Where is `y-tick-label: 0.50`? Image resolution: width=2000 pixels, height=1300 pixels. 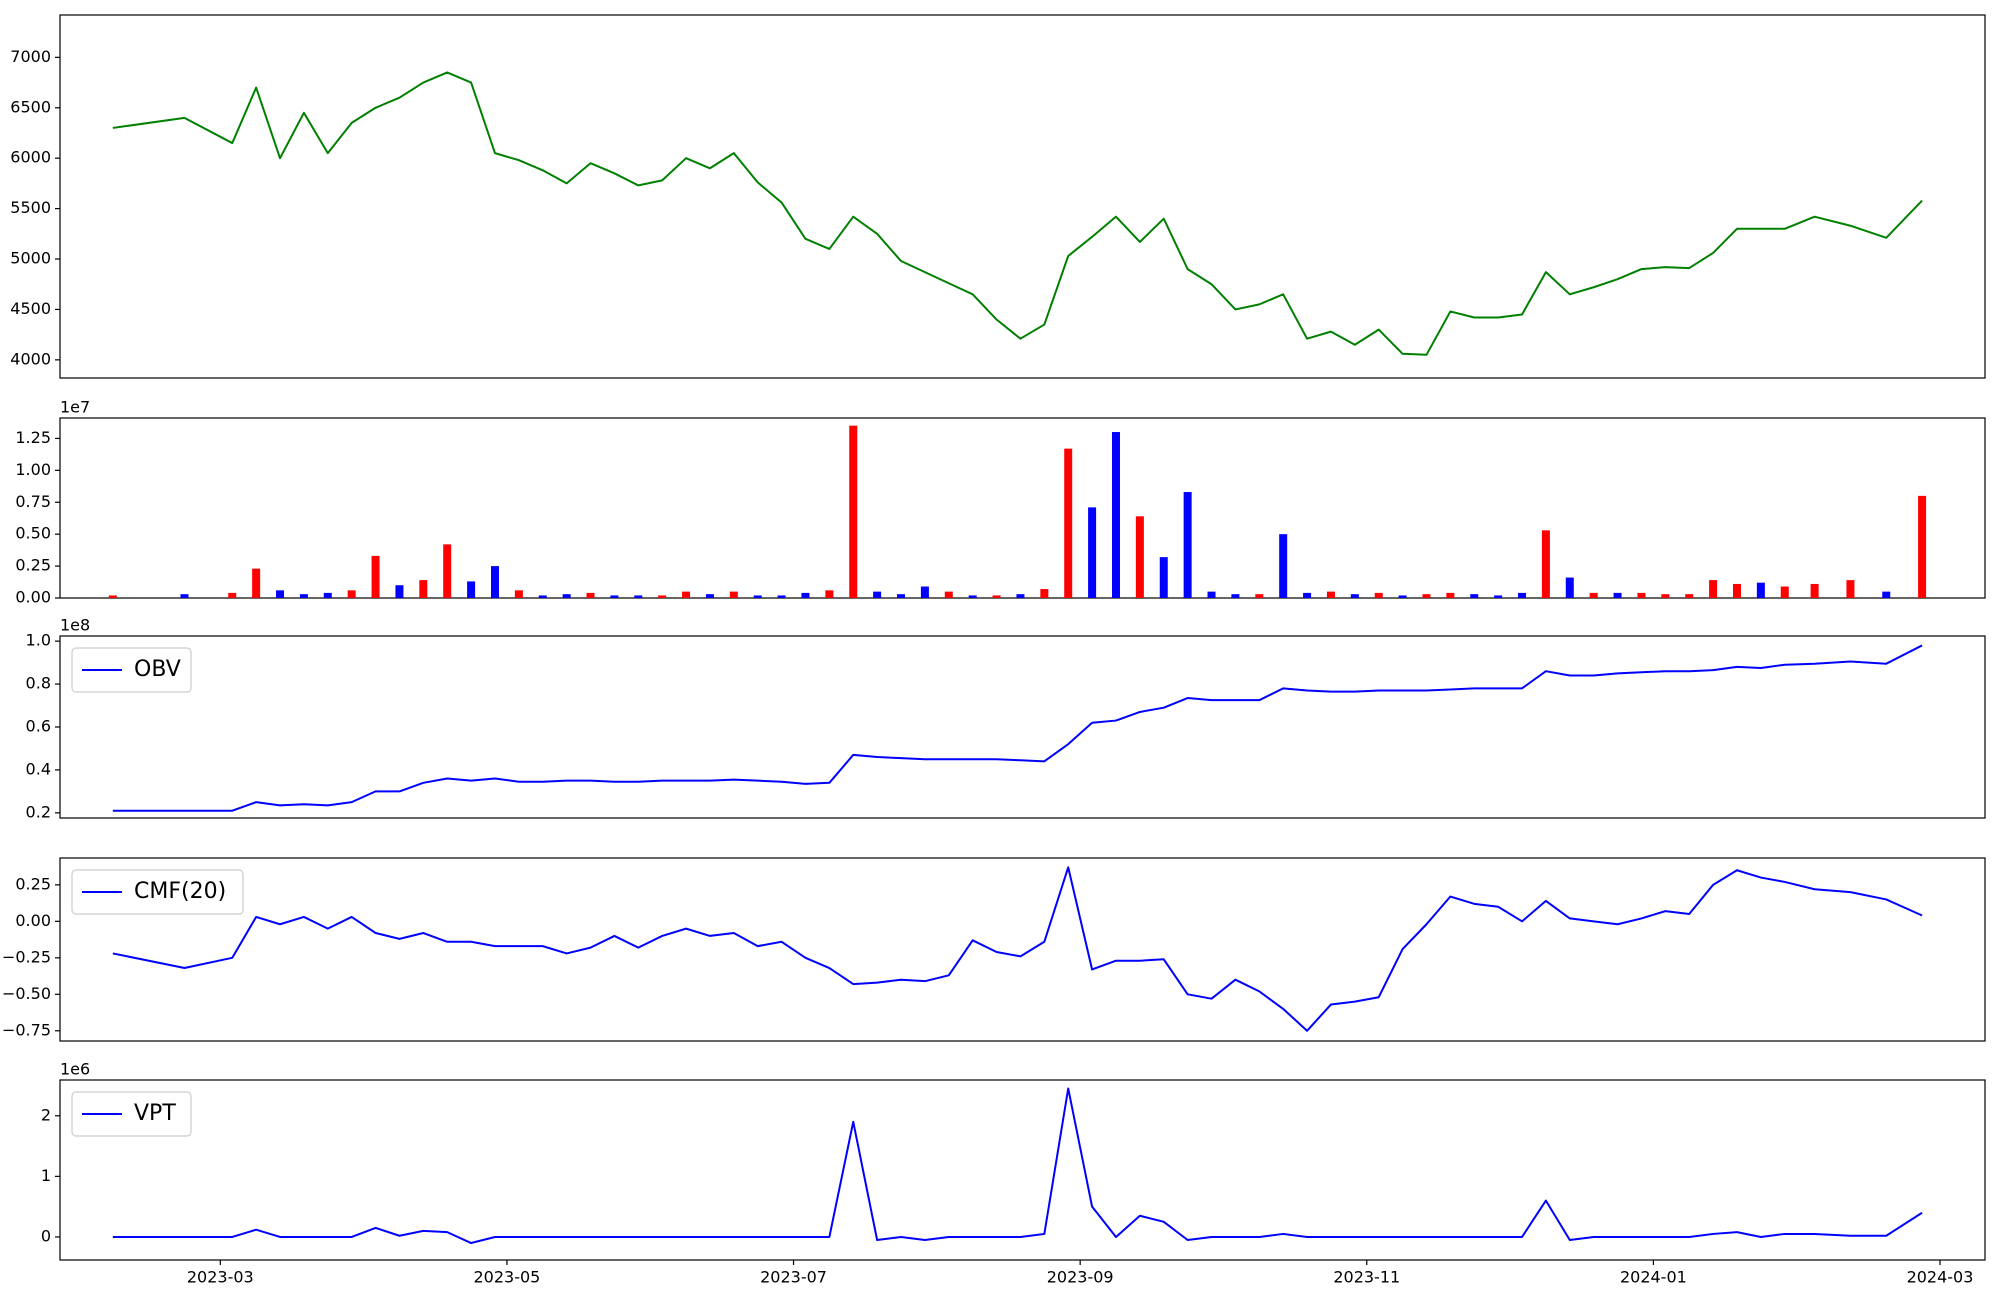 y-tick-label: 0.50 is located at coordinates (33, 533).